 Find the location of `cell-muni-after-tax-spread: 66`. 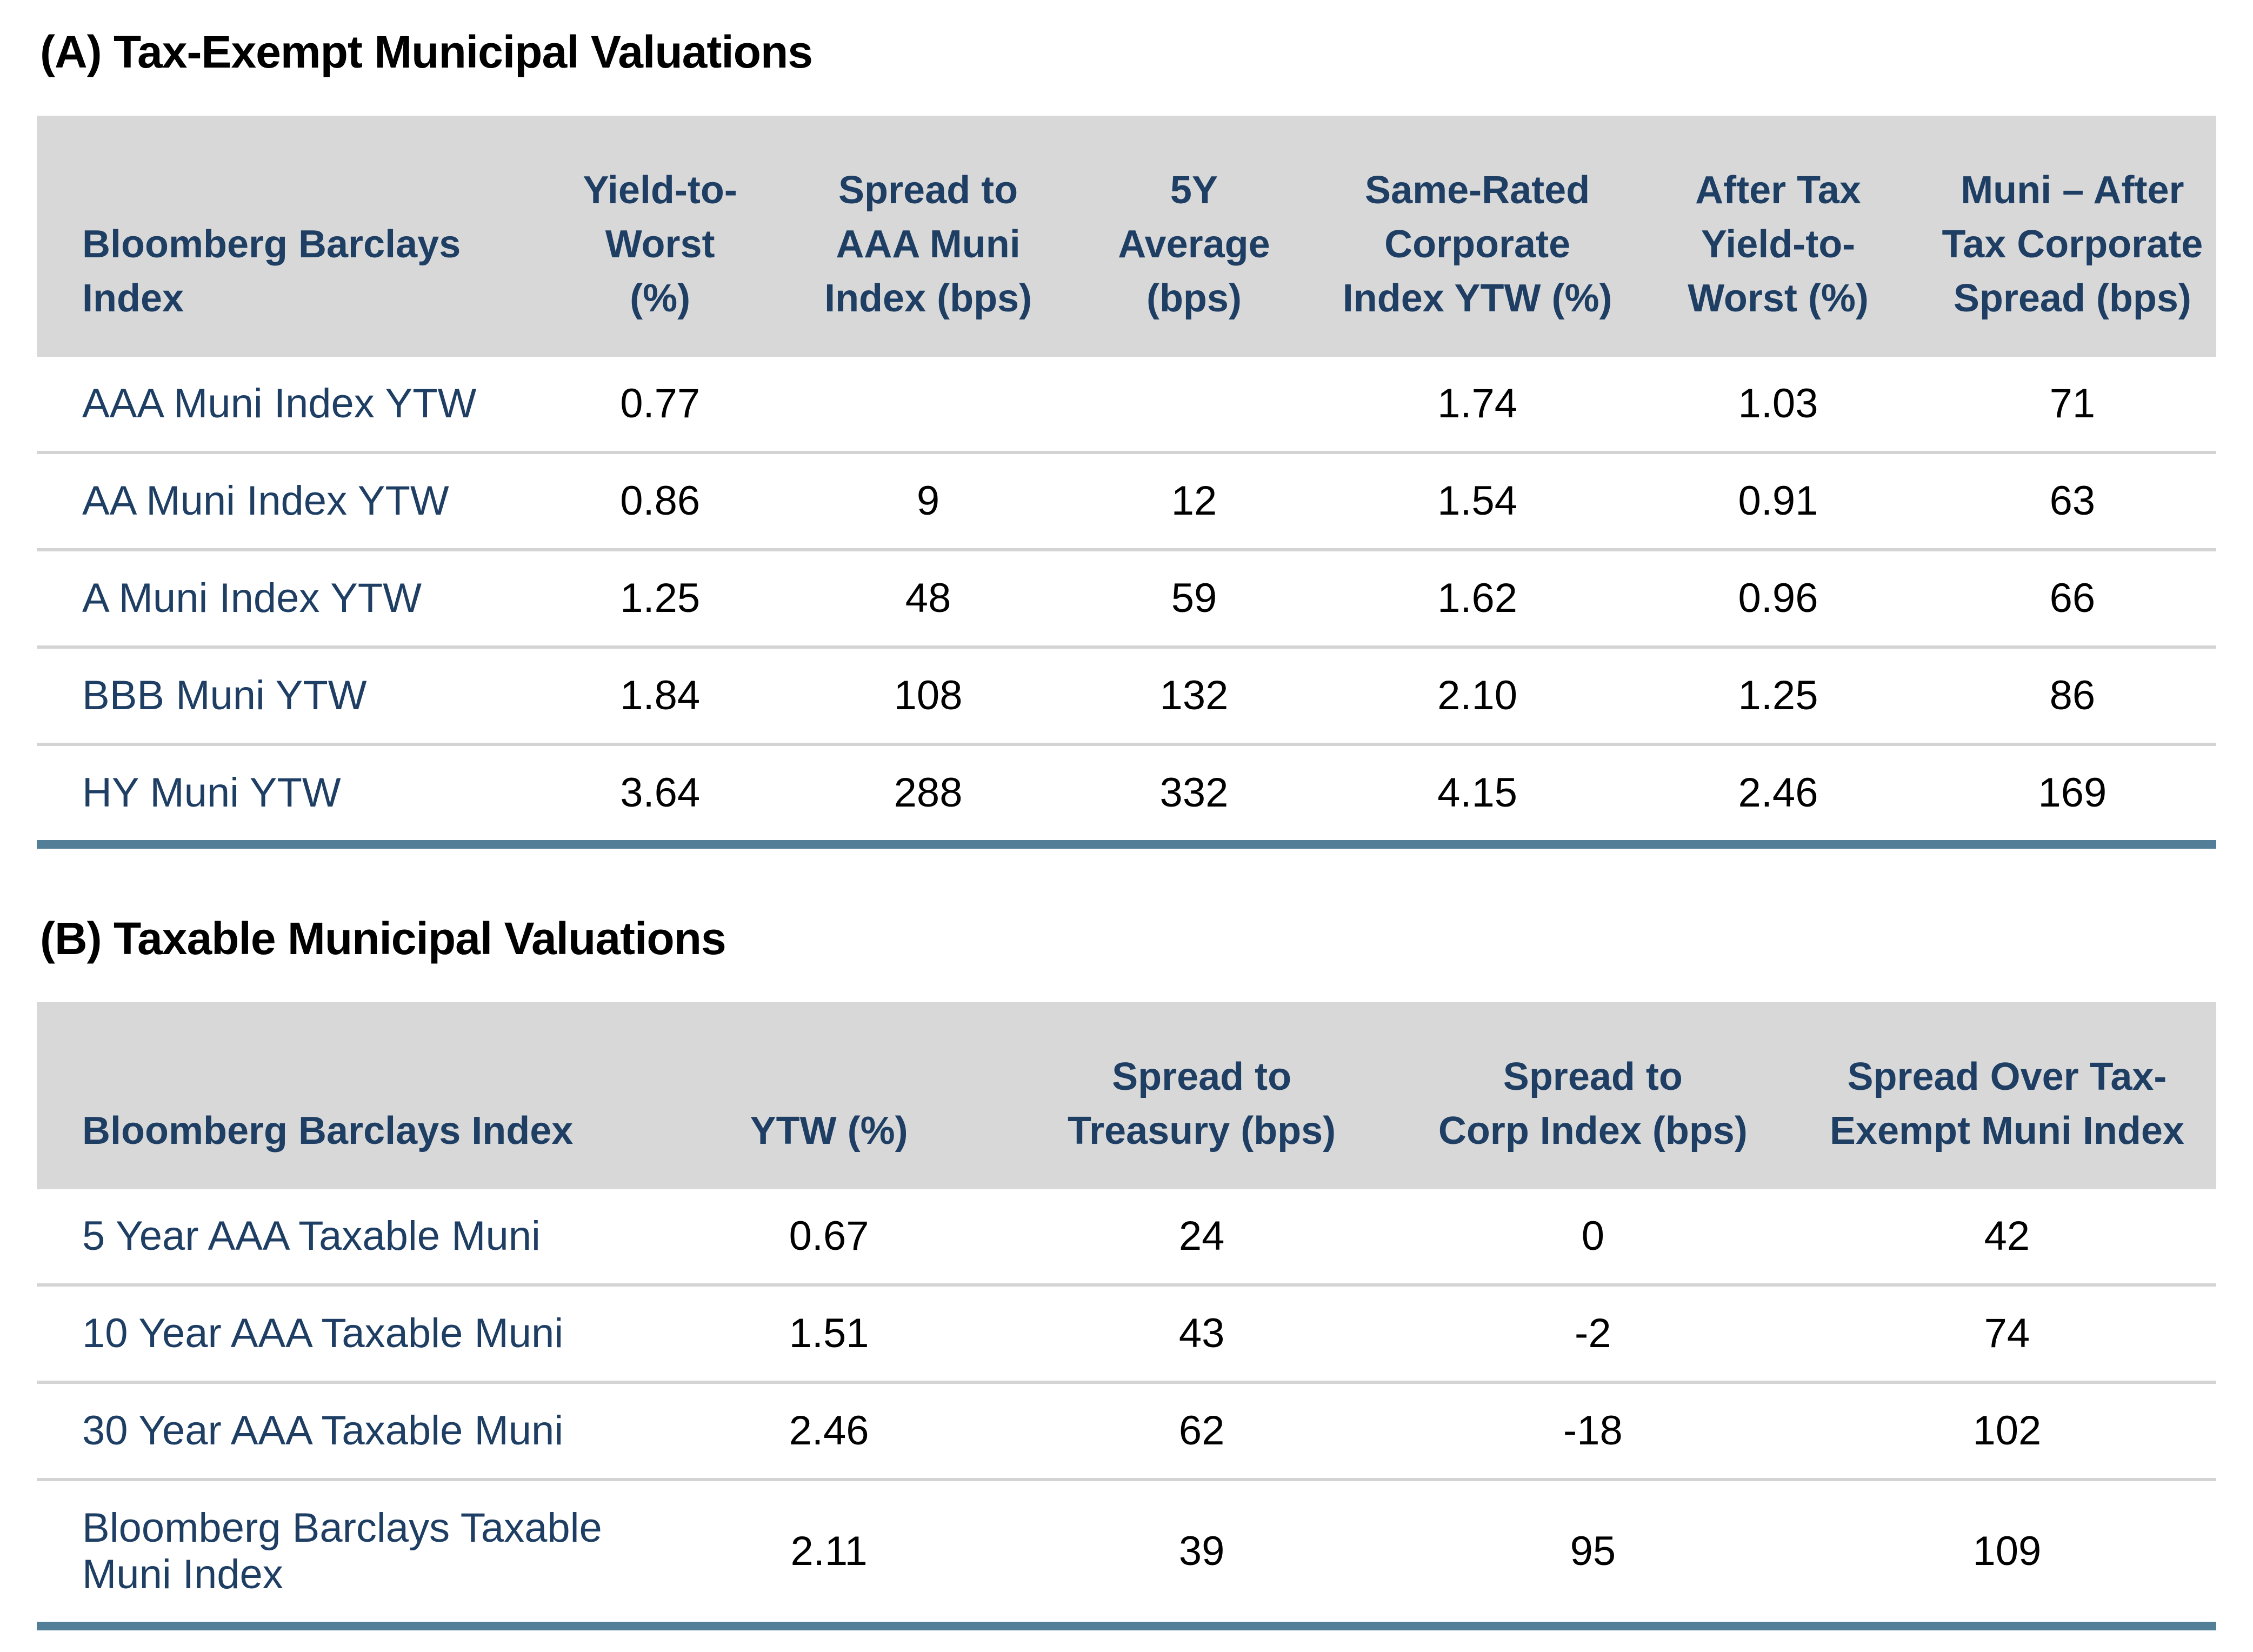

cell-muni-after-tax-spread: 66 is located at coordinates (2072, 597).